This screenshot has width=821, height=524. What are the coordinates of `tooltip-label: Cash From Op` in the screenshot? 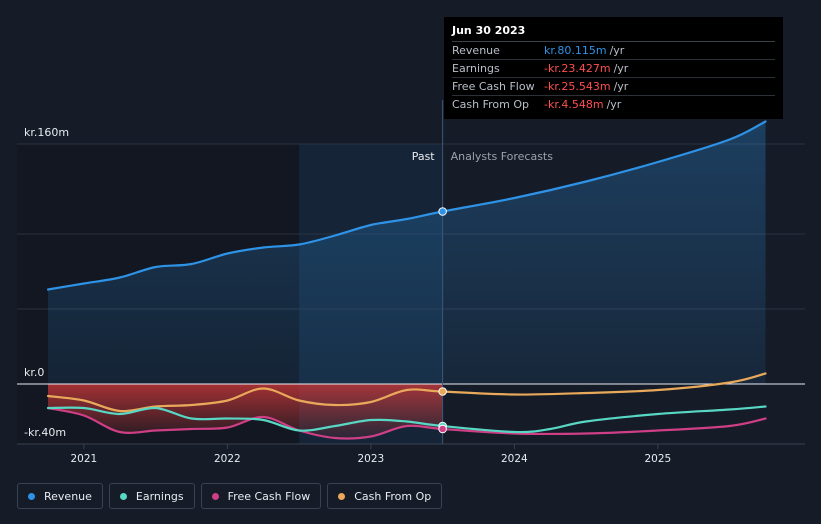 It's located at (491, 104).